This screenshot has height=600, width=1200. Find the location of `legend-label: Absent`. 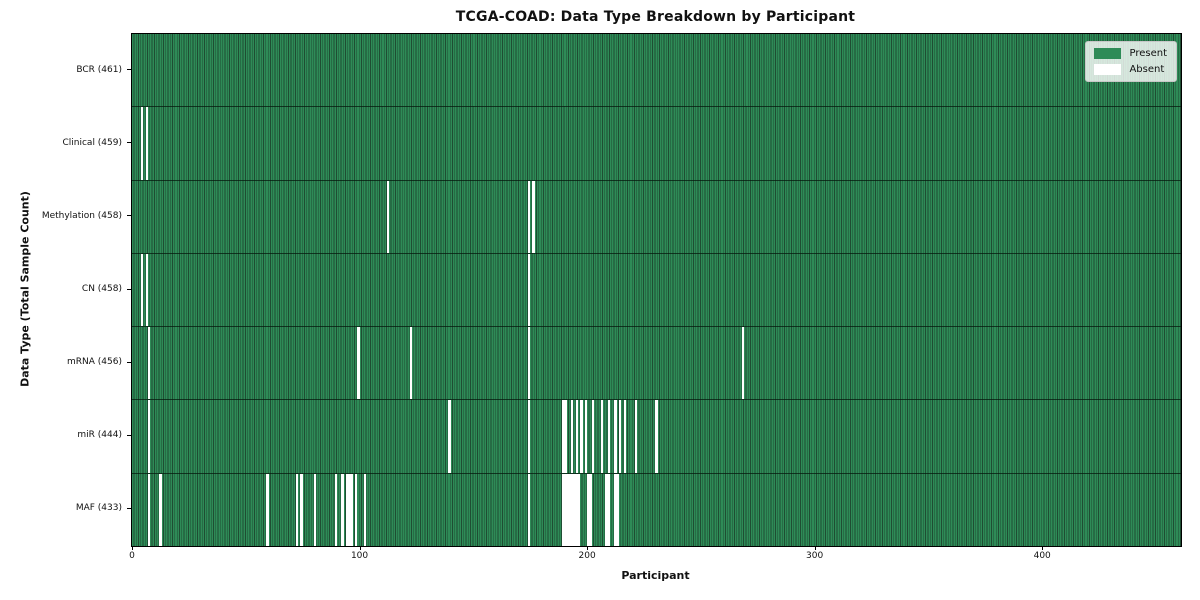

legend-label: Absent is located at coordinates (1147, 69).